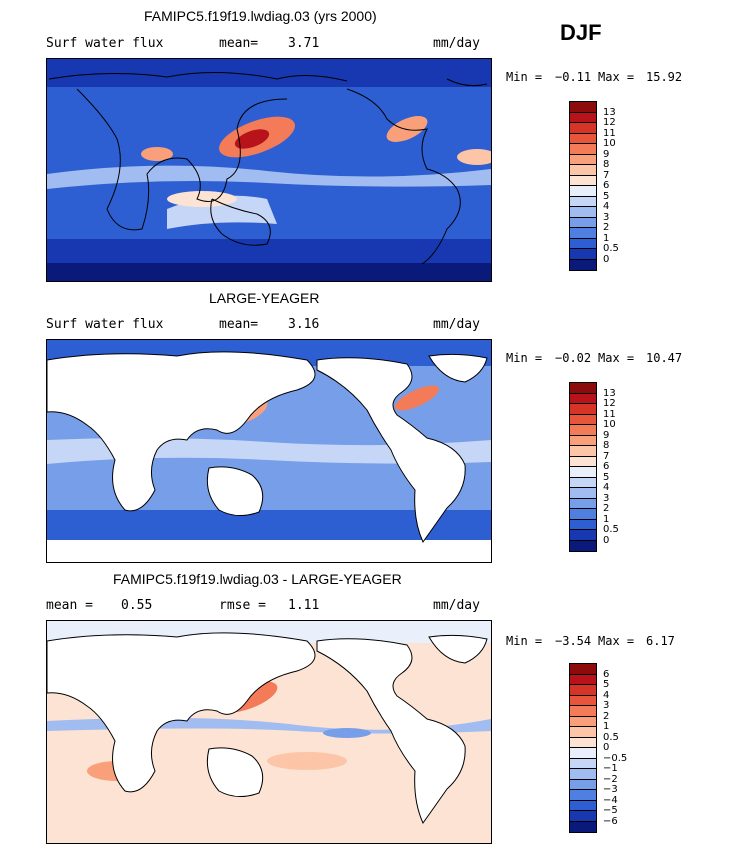 The height and width of the screenshot is (852, 733). Describe the element at coordinates (264, 298) in the screenshot. I see `panel2-title: LARGE-YEAGER` at that location.